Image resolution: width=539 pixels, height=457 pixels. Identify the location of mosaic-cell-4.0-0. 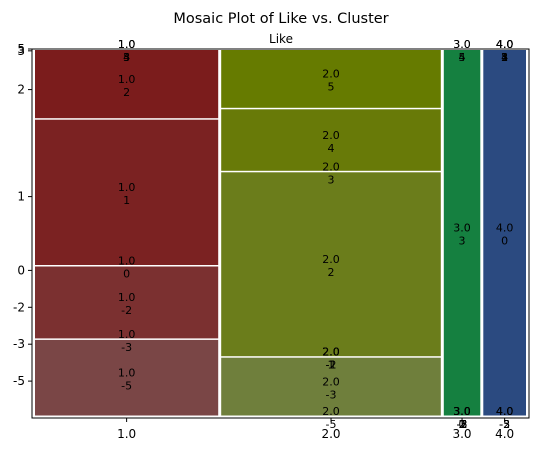
(504, 233).